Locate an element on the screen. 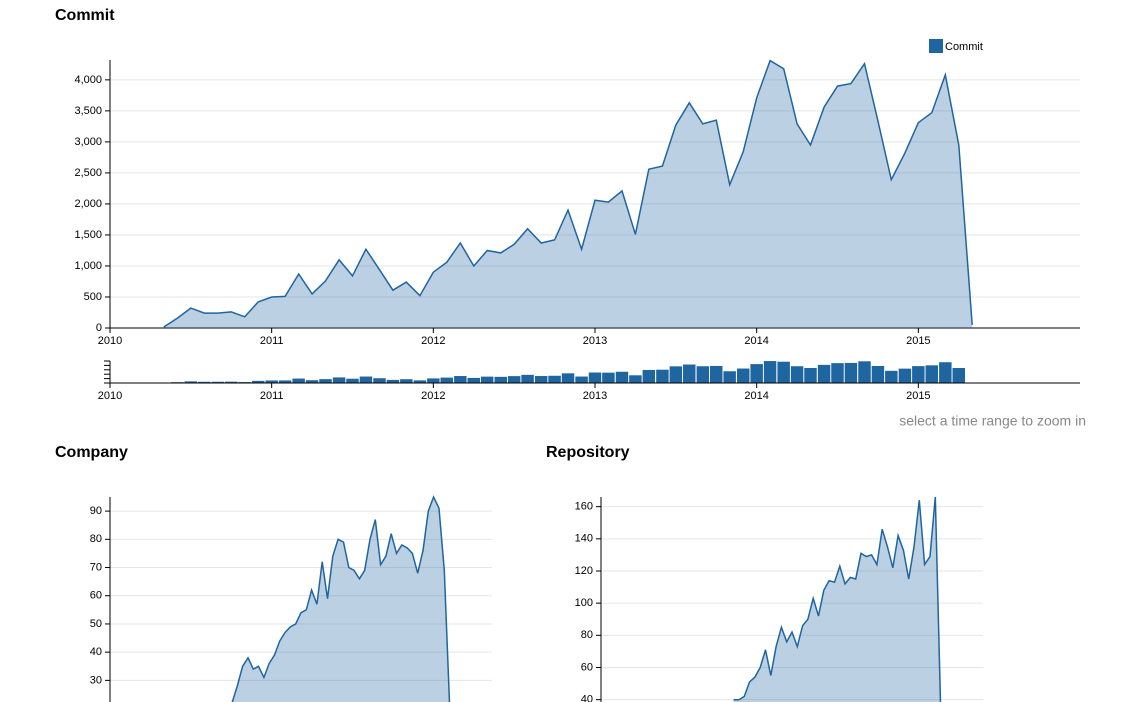 This screenshot has height=702, width=1139. x-tick-label: 2011 is located at coordinates (272, 341).